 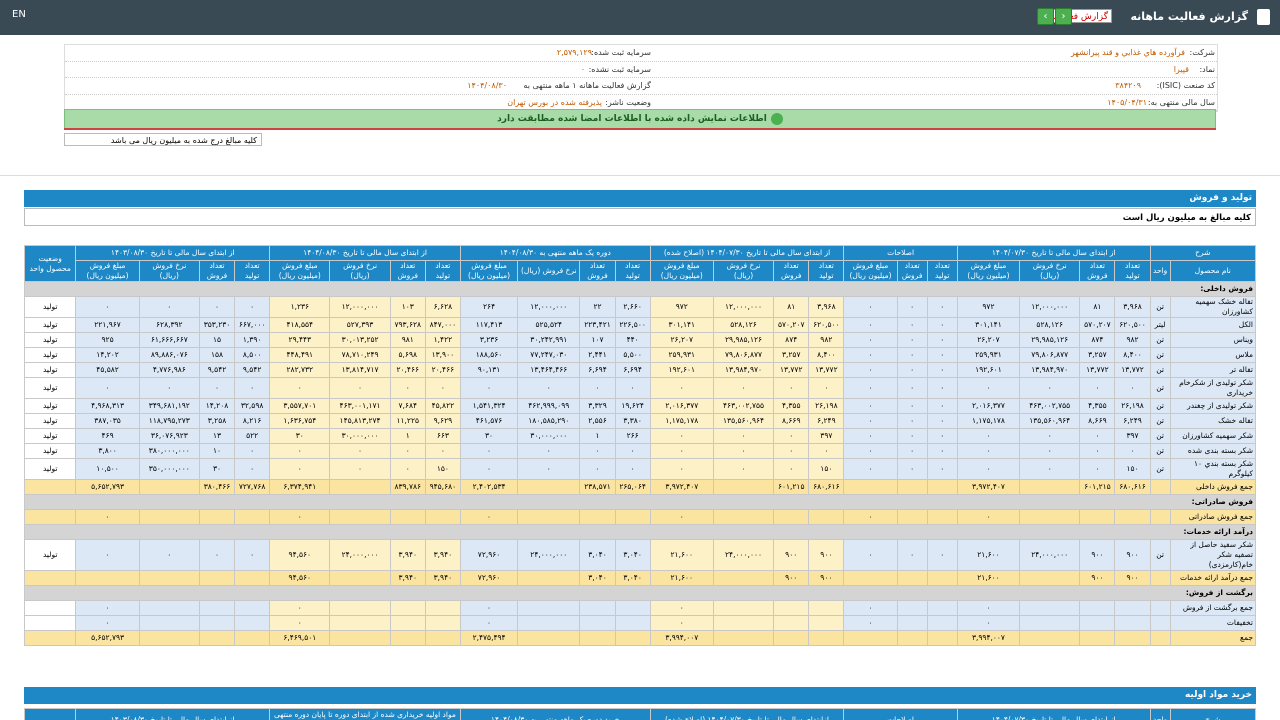 I want to click on cell: ۳,۳۸۰, so click(x=632, y=421).